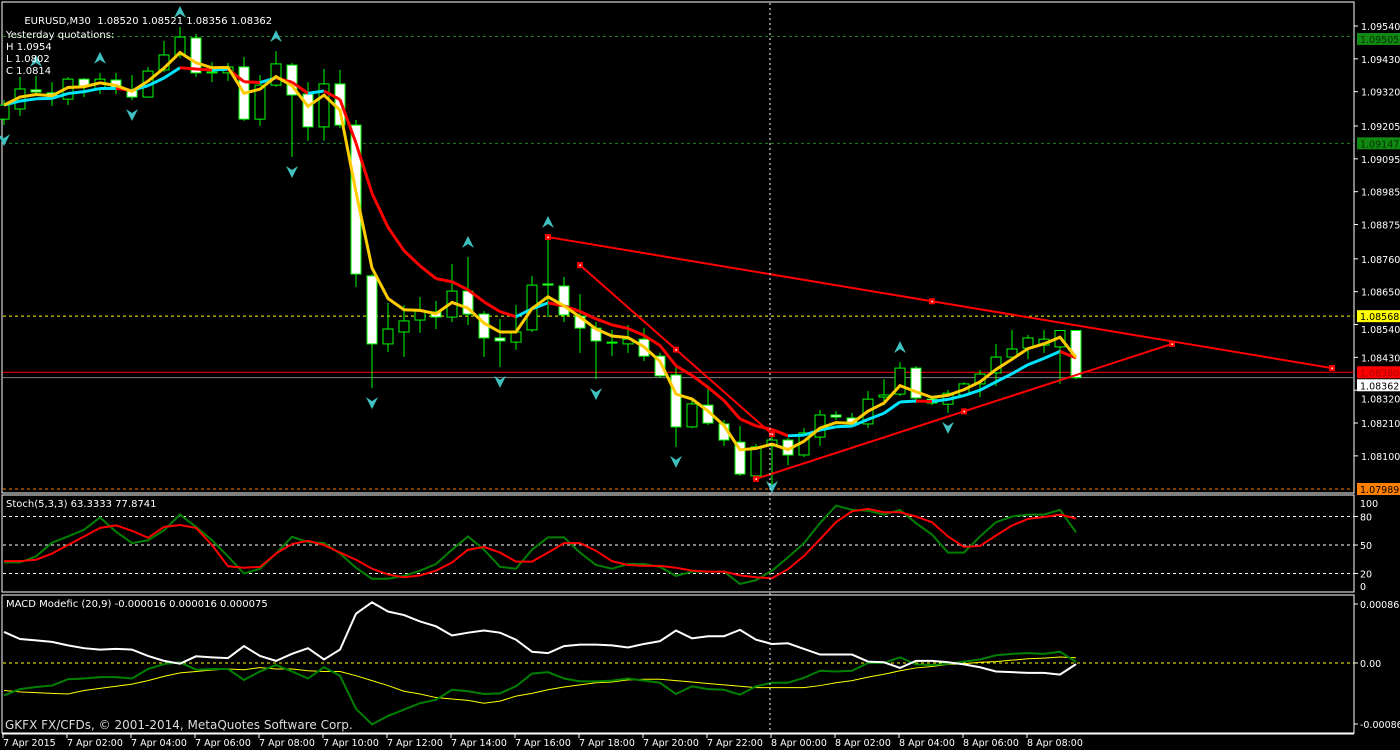  What do you see at coordinates (1380, 424) in the screenshot?
I see `price-tick-label: 1.08210` at bounding box center [1380, 424].